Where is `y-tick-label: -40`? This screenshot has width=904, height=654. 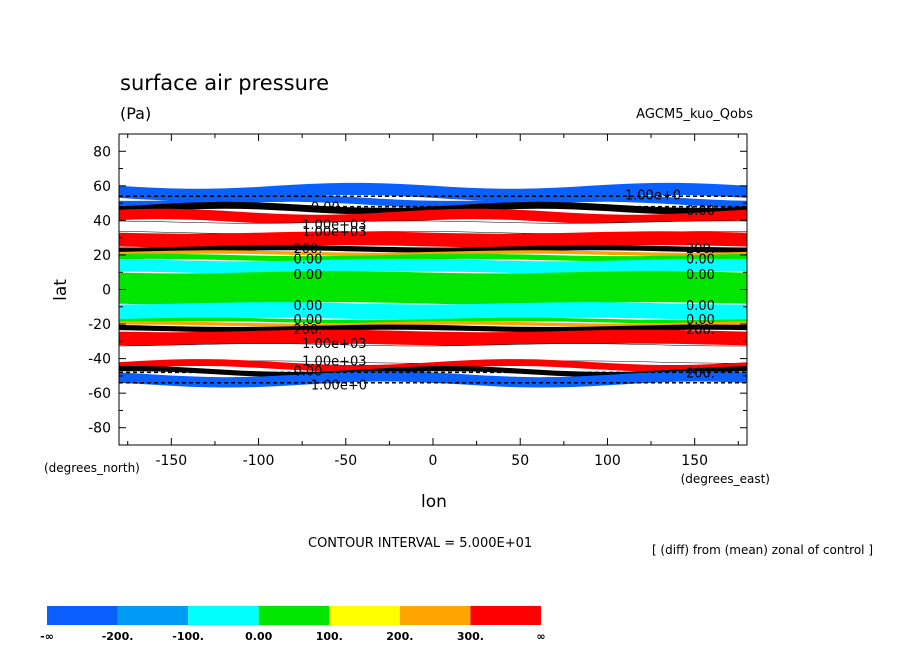
y-tick-label: -40 is located at coordinates (99, 360).